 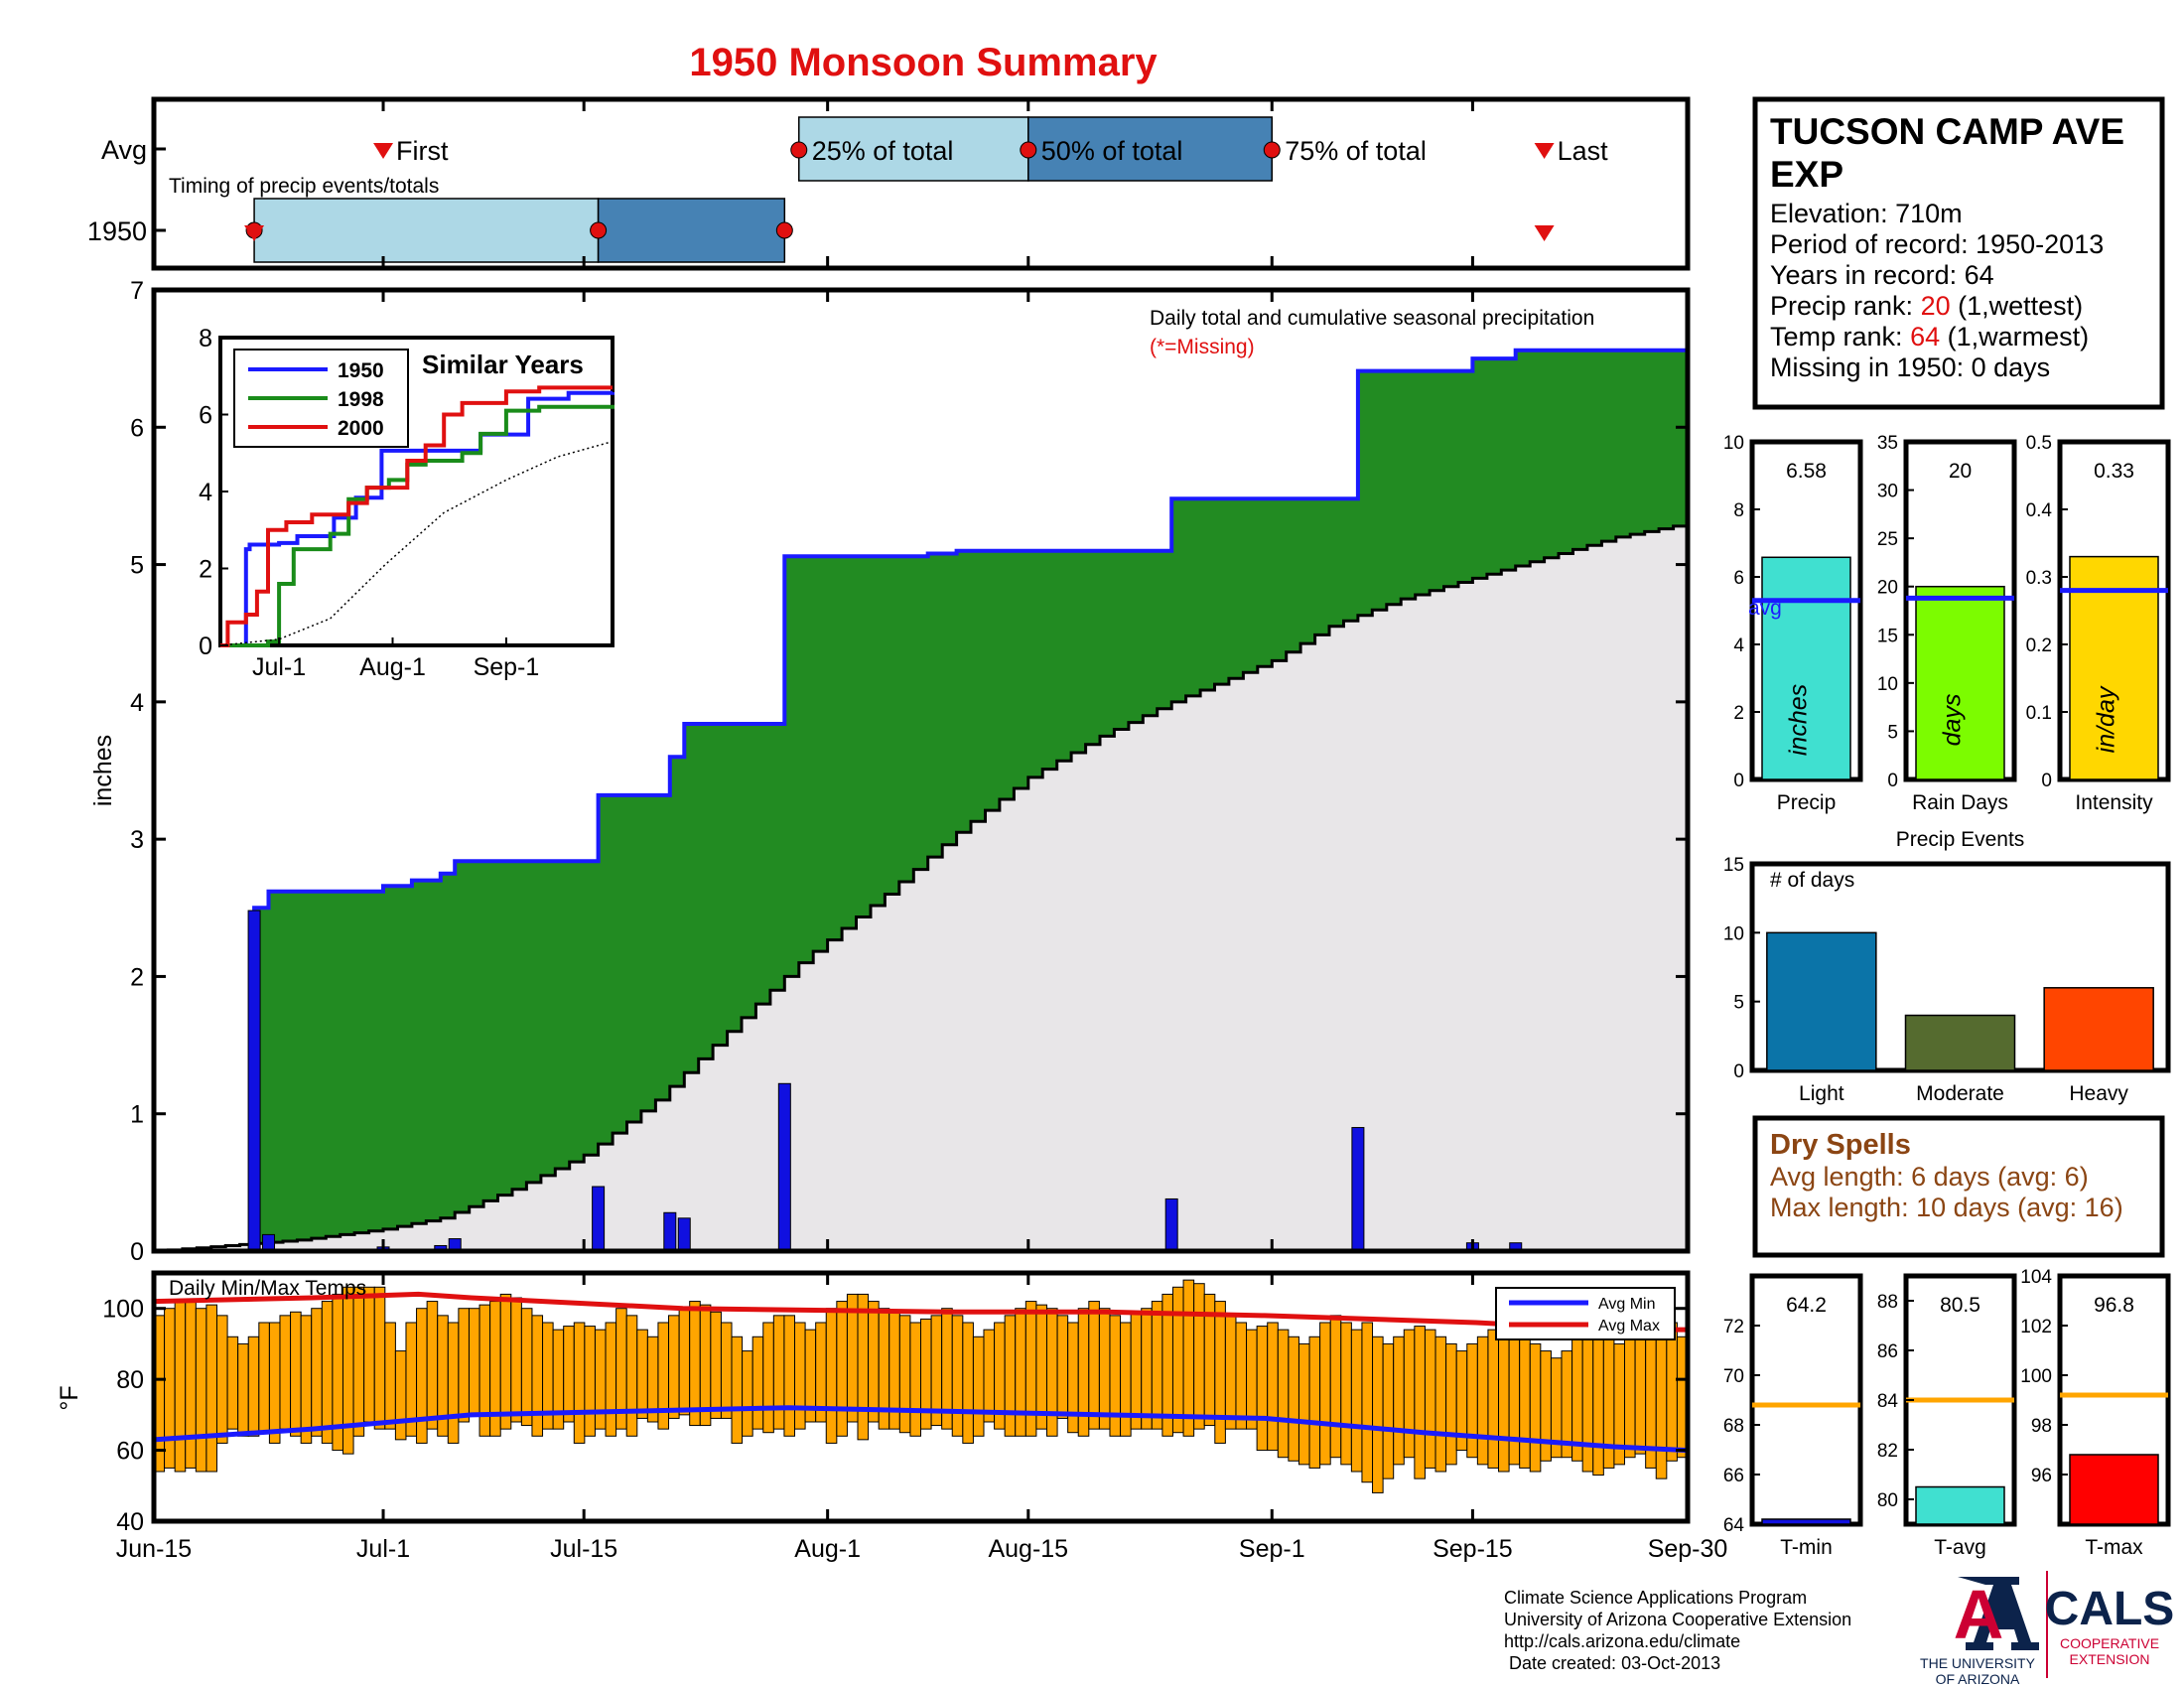 What do you see at coordinates (1888, 1401) in the screenshot?
I see `panel-y-tick-label: 84` at bounding box center [1888, 1401].